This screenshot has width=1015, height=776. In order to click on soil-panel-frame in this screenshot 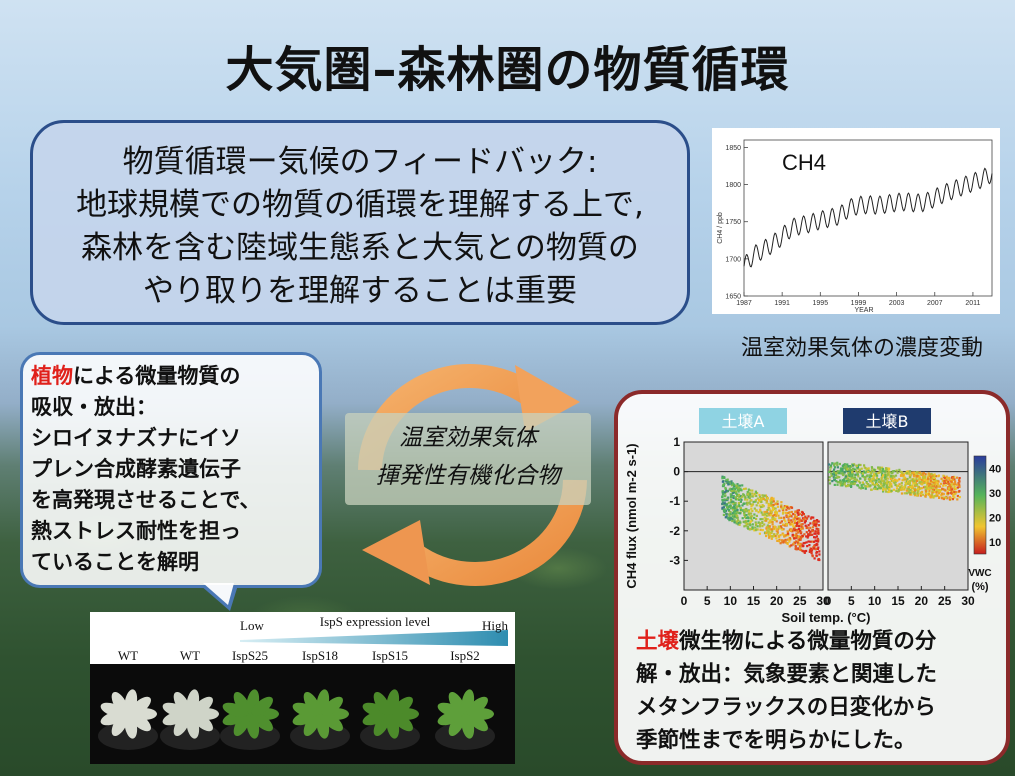, I will do `click(753, 516)`.